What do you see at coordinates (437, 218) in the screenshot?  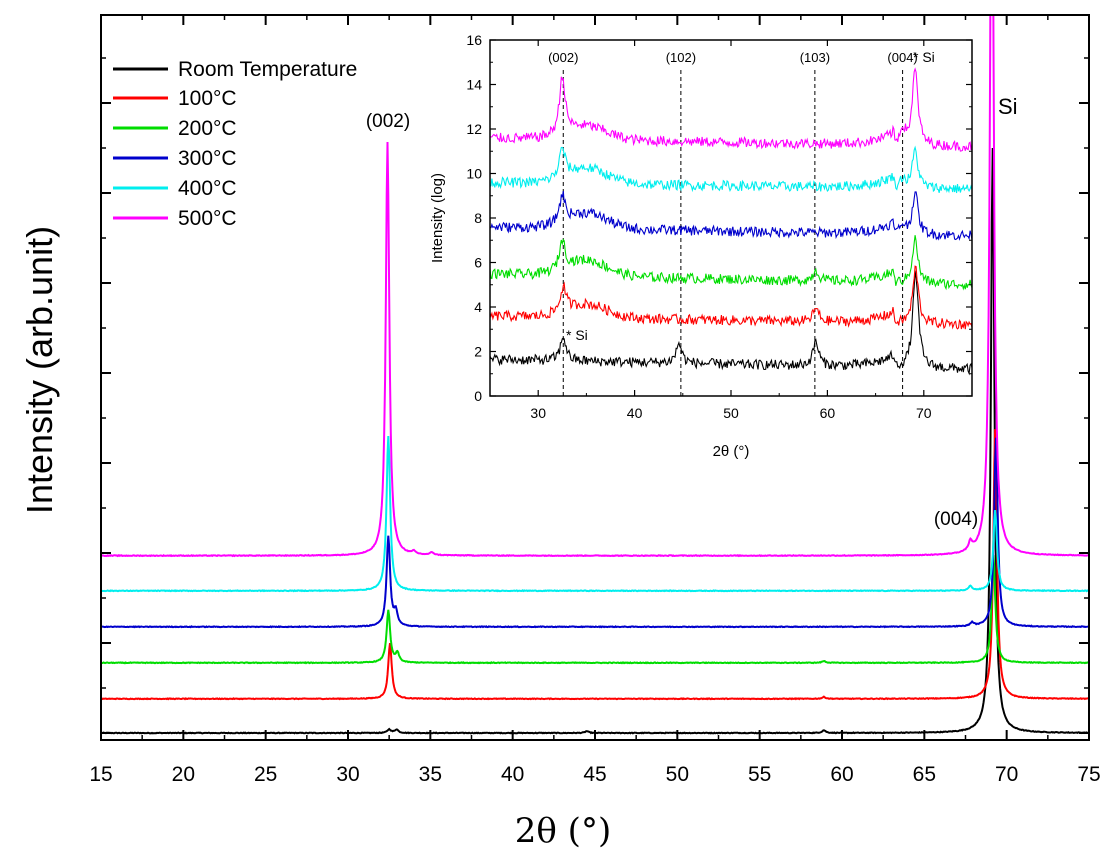 I see `inset-y-axis-title: Intensity (log)` at bounding box center [437, 218].